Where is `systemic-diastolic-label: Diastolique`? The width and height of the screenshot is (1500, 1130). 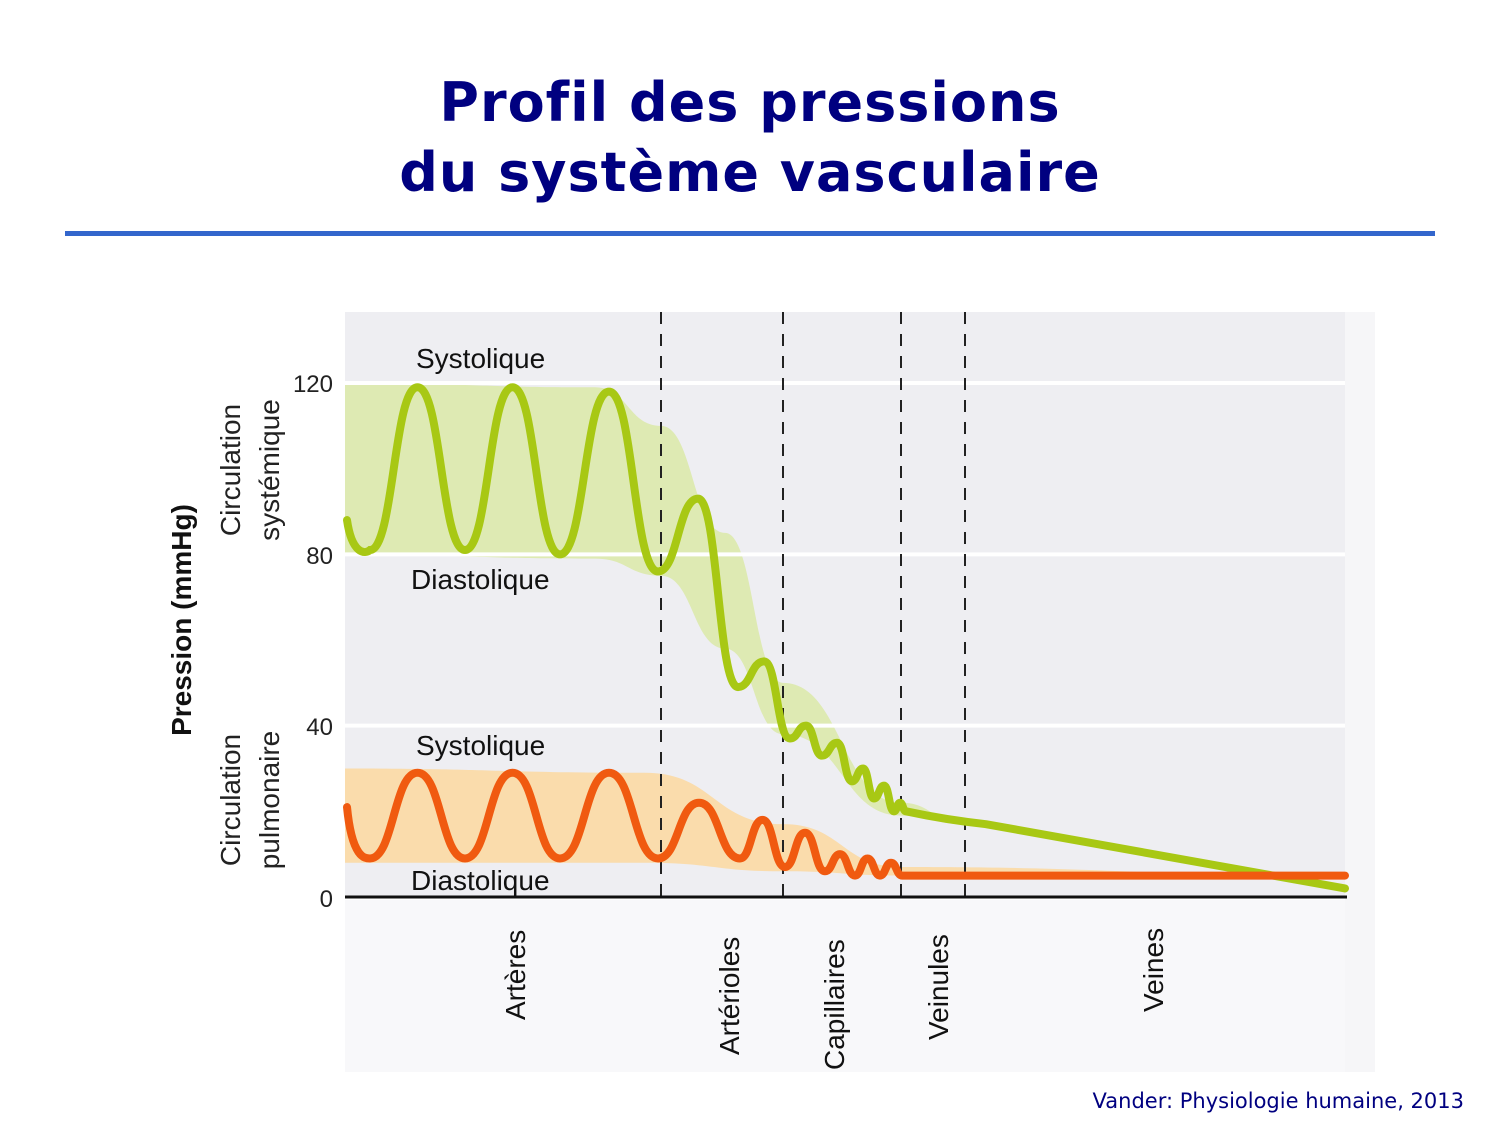
systemic-diastolic-label: Diastolique is located at coordinates (480, 579).